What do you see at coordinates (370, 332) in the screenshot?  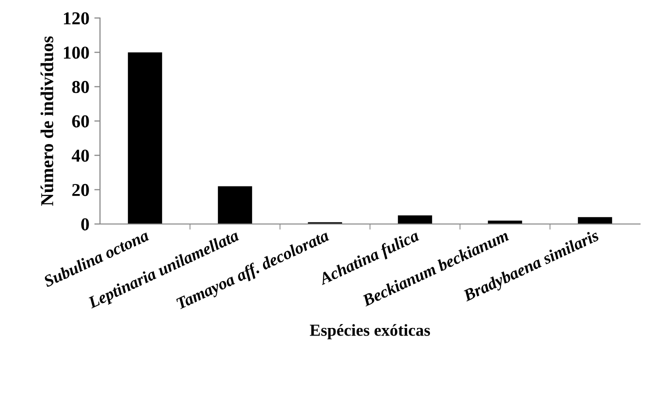 I see `x-axis-title: Espécies exóticas` at bounding box center [370, 332].